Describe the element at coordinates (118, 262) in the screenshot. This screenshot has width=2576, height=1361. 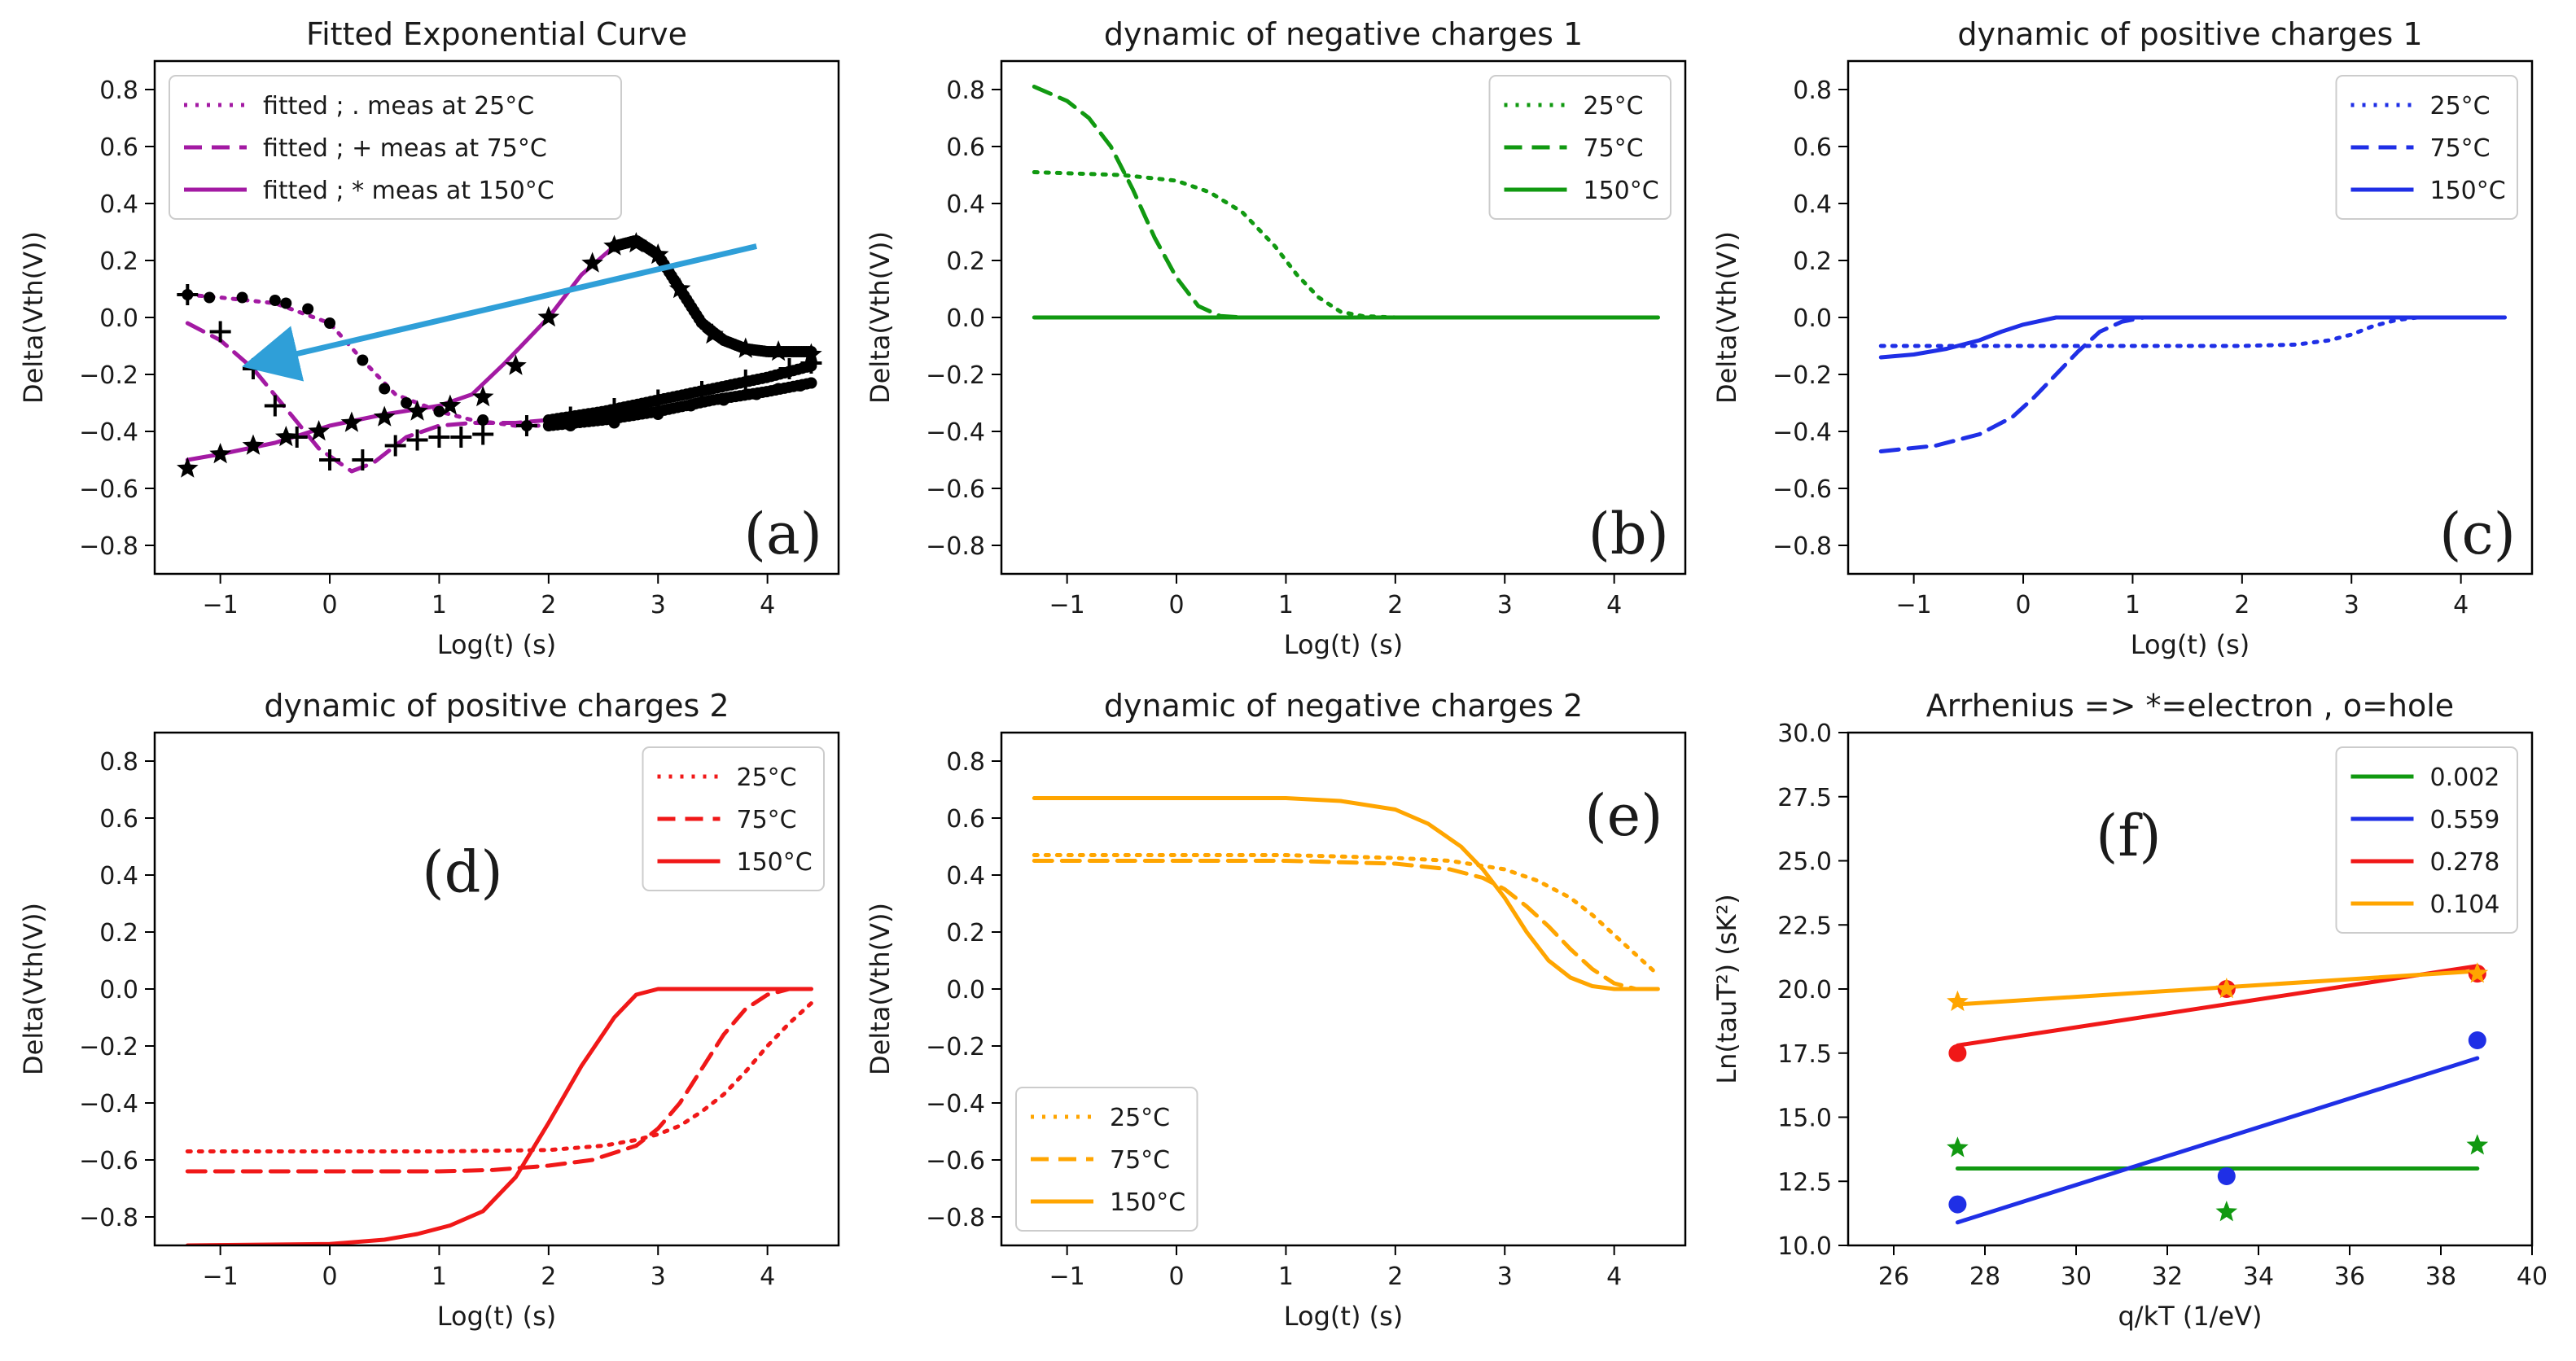
I see `y-tick-label: 0.2` at that location.